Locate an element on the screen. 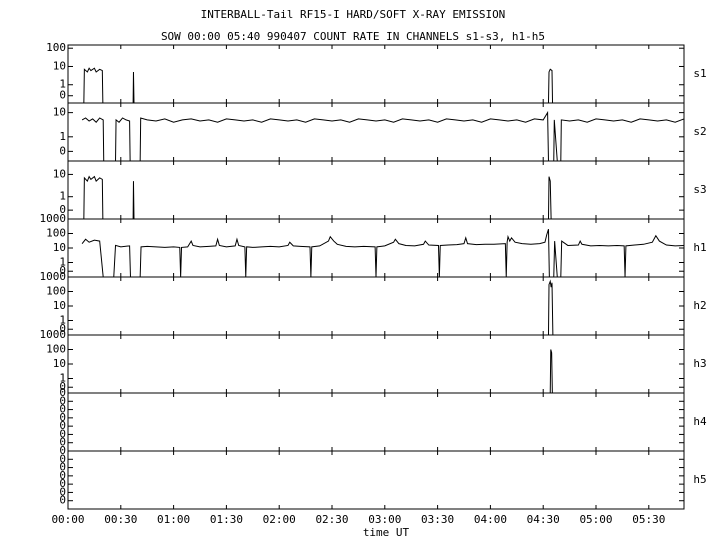 The height and width of the screenshot is (550, 720). x-tick-label: 00:00 is located at coordinates (67, 519).